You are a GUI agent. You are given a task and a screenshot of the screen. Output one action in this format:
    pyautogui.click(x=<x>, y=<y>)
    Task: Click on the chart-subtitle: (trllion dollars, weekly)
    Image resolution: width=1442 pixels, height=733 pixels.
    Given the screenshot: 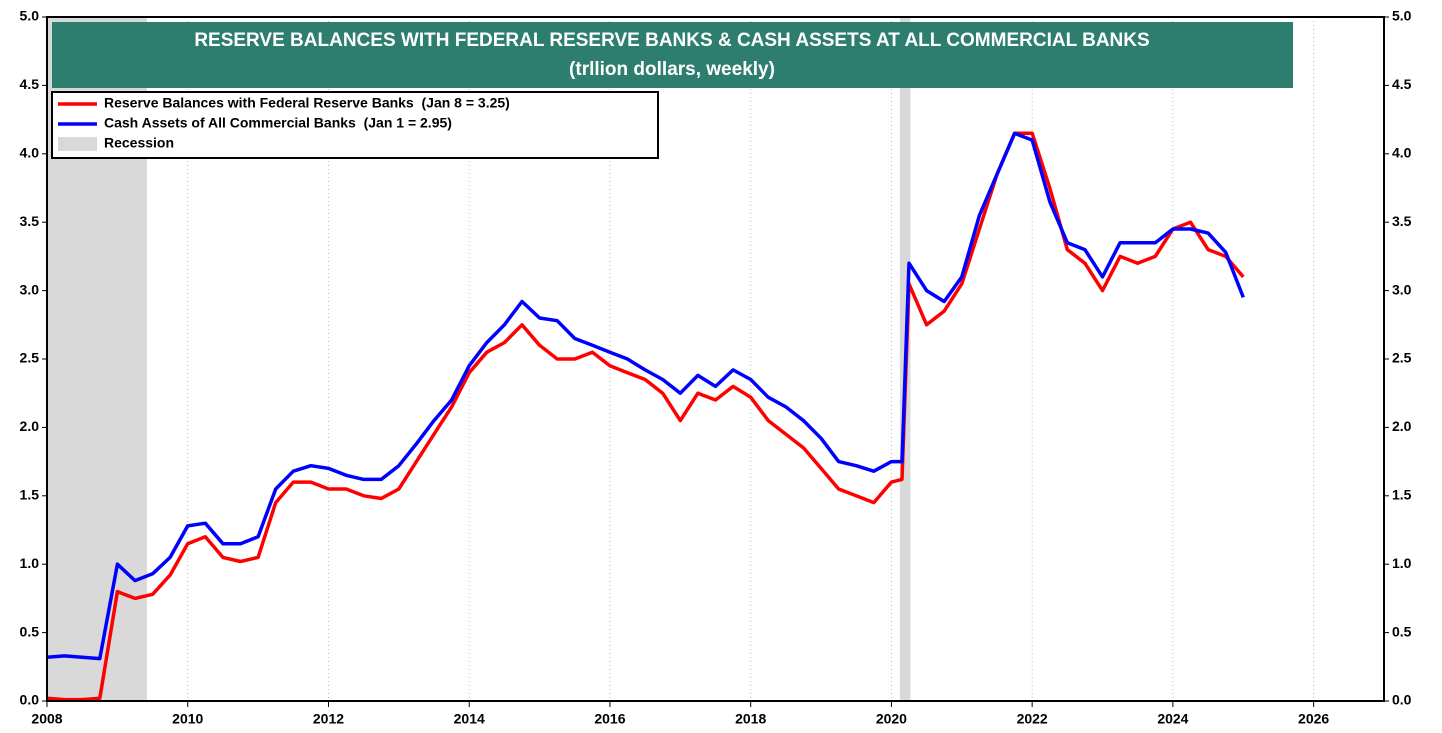 What is the action you would take?
    pyautogui.click(x=672, y=69)
    